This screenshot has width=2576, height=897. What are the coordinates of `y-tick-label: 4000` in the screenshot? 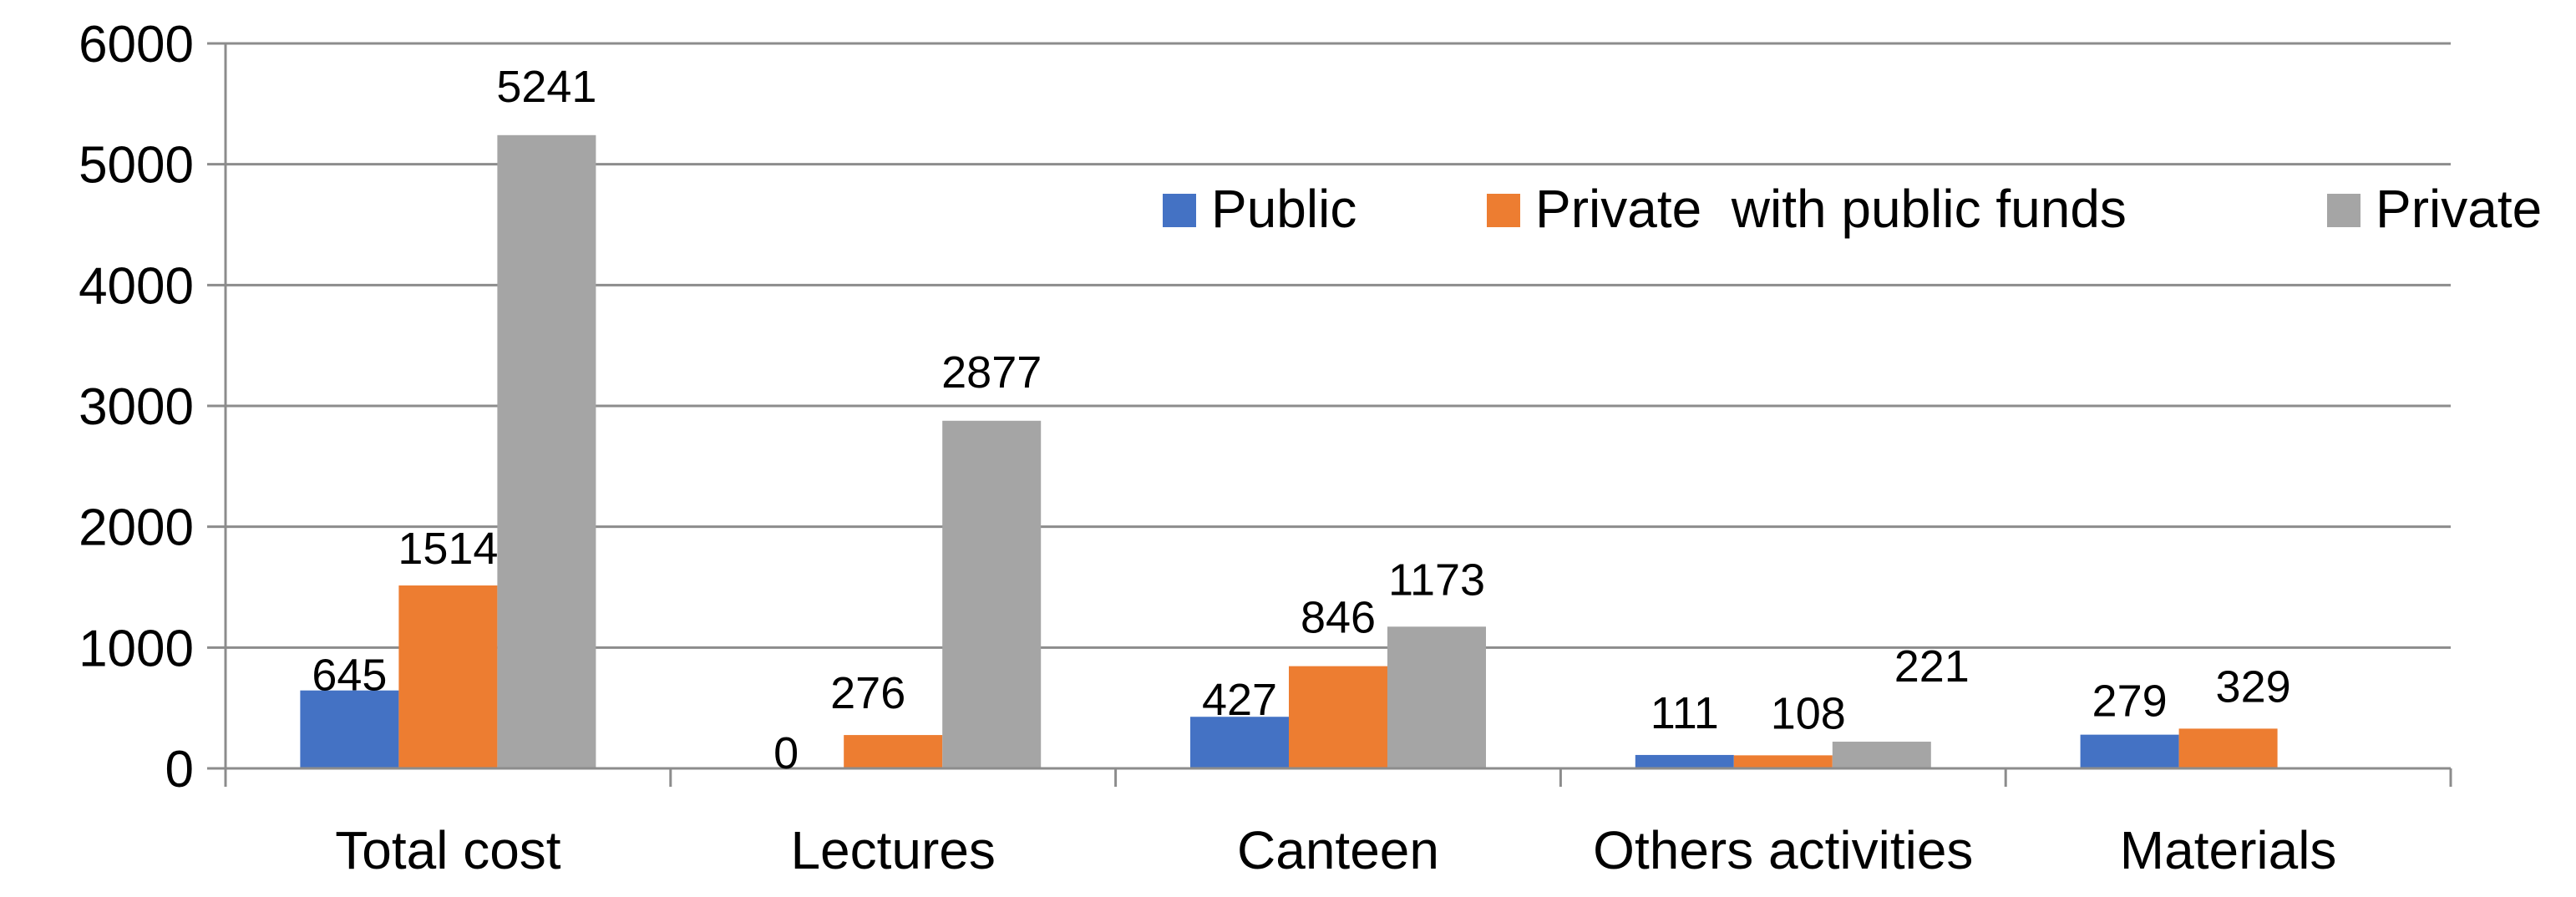 It's located at (136, 286).